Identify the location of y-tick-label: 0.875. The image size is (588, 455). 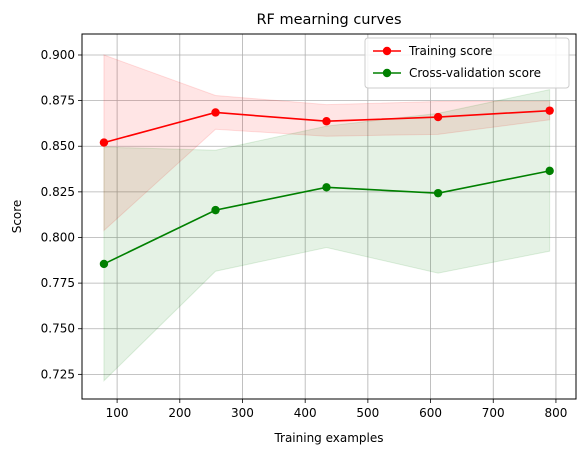
(58, 101).